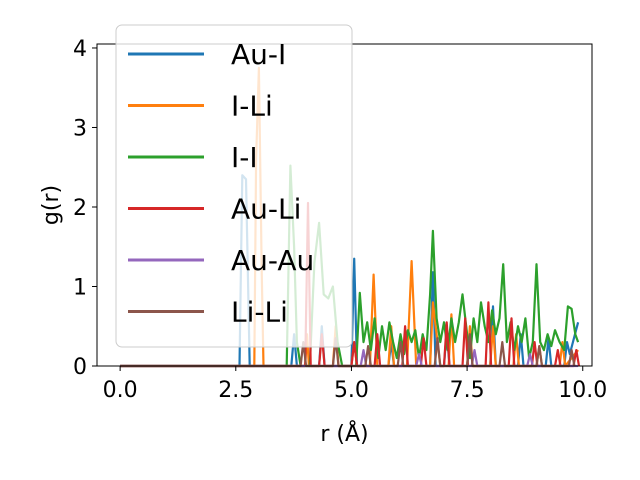  I want to click on x-tick-label: 10.0, so click(582, 390).